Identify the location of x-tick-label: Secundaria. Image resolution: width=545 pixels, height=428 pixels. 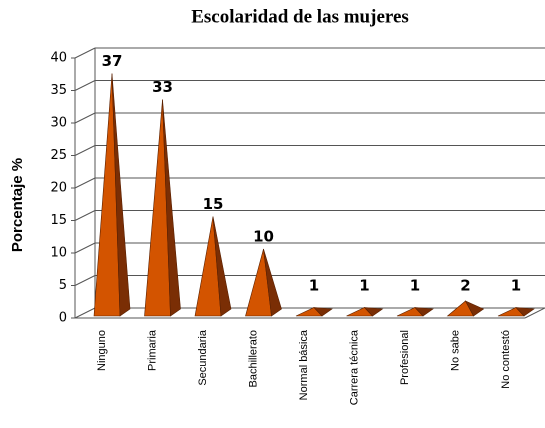
(203, 357).